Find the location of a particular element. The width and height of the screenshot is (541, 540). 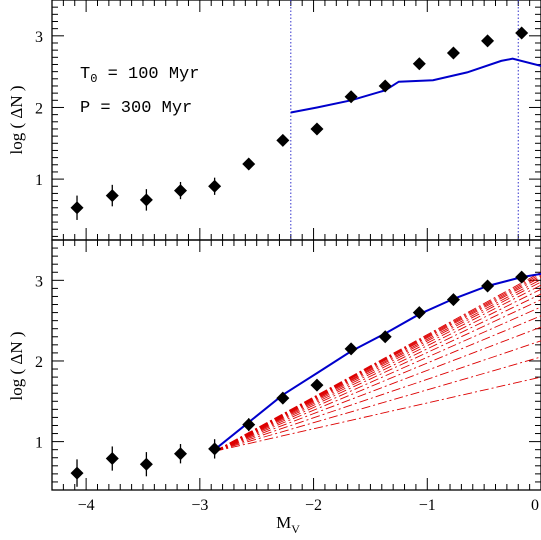

top-panel-annotation-p: P = 300 Myr is located at coordinates (136, 108).